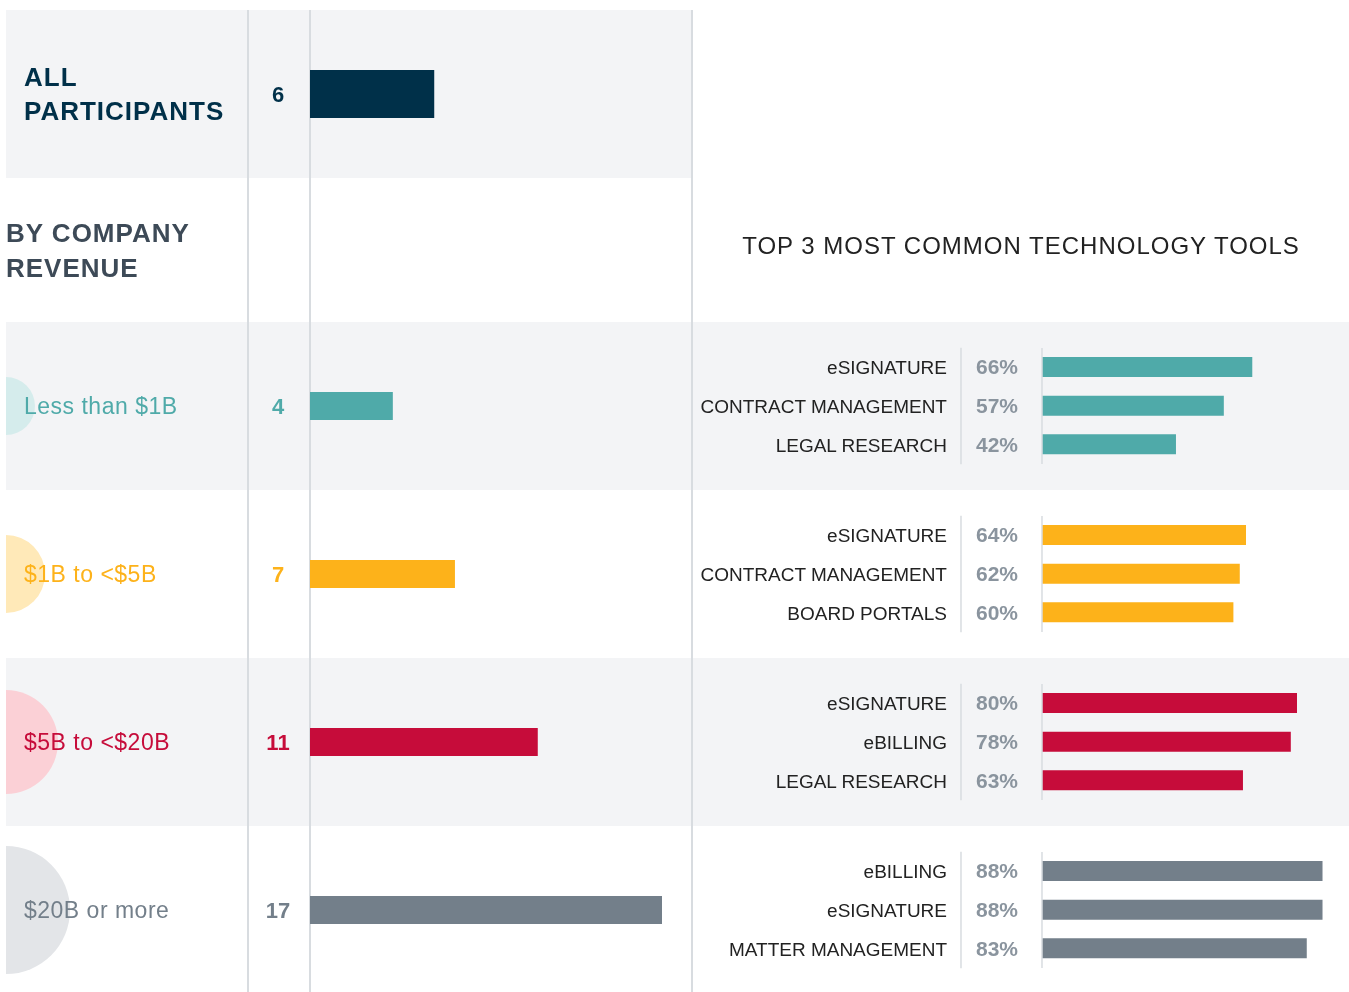  What do you see at coordinates (997, 573) in the screenshot?
I see `data-label: 62%` at bounding box center [997, 573].